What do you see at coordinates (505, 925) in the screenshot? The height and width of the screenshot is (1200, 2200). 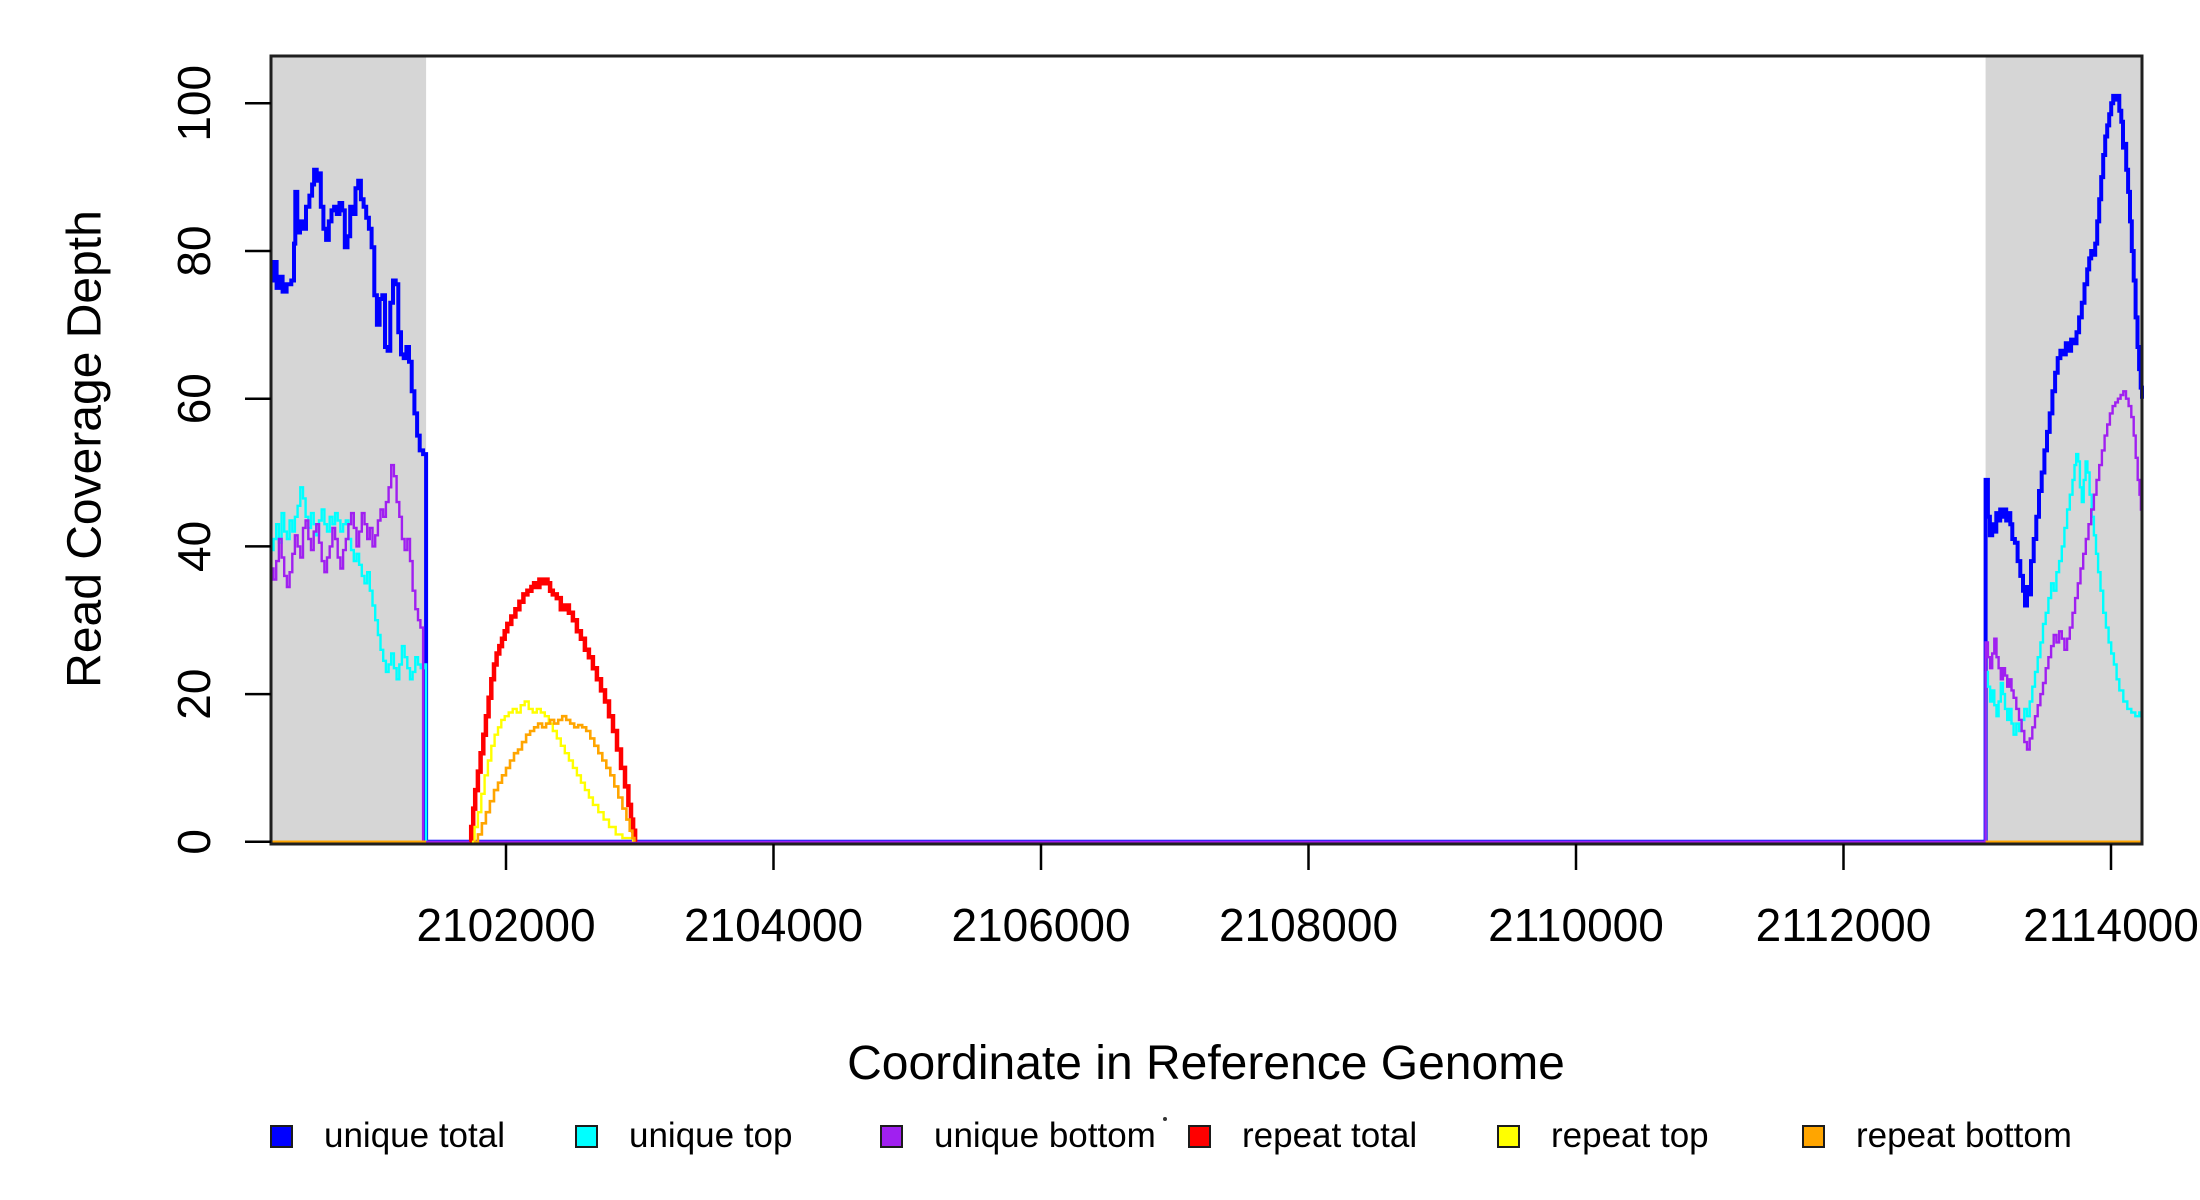 I see `x-tick-label: 2102000` at bounding box center [505, 925].